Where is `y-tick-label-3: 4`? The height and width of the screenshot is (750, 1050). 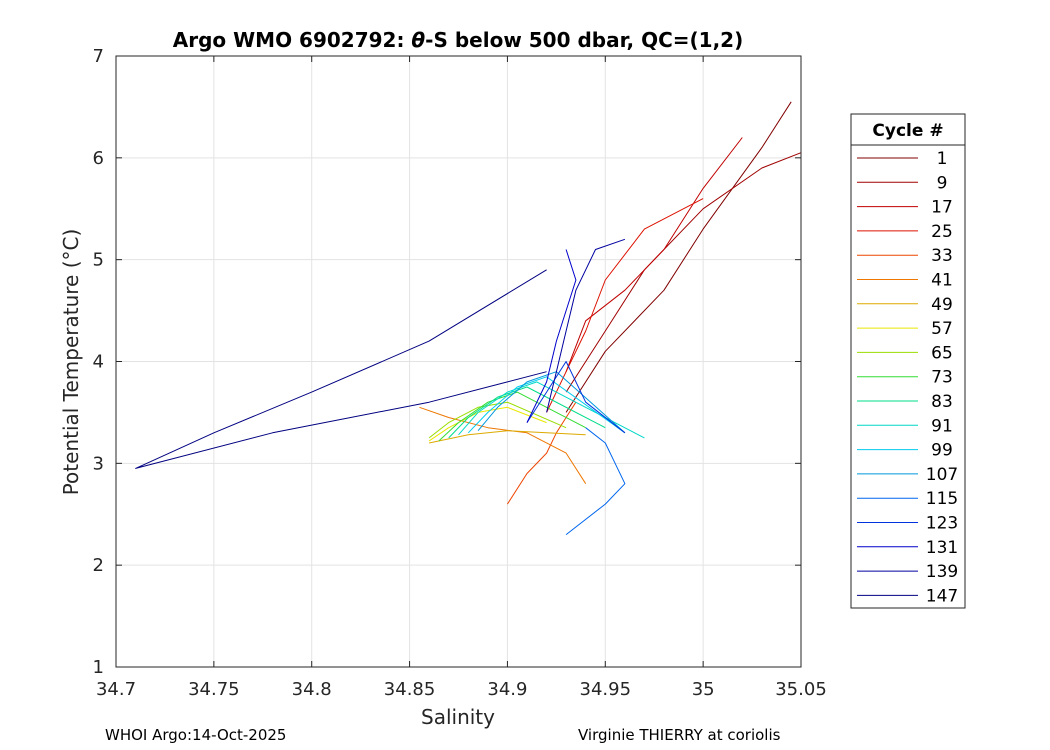
y-tick-label-3: 4 is located at coordinates (98, 362).